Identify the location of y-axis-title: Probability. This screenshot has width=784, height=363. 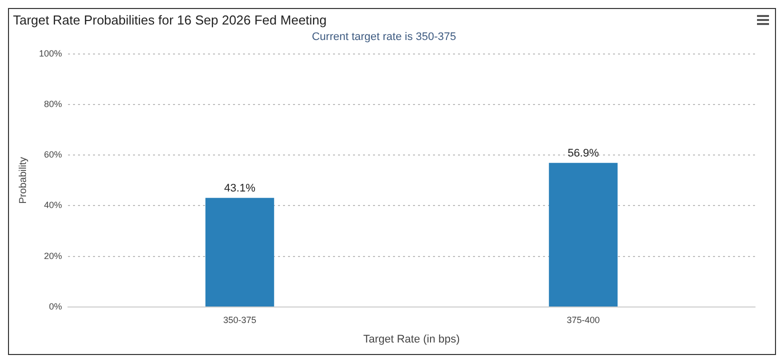
(23, 180).